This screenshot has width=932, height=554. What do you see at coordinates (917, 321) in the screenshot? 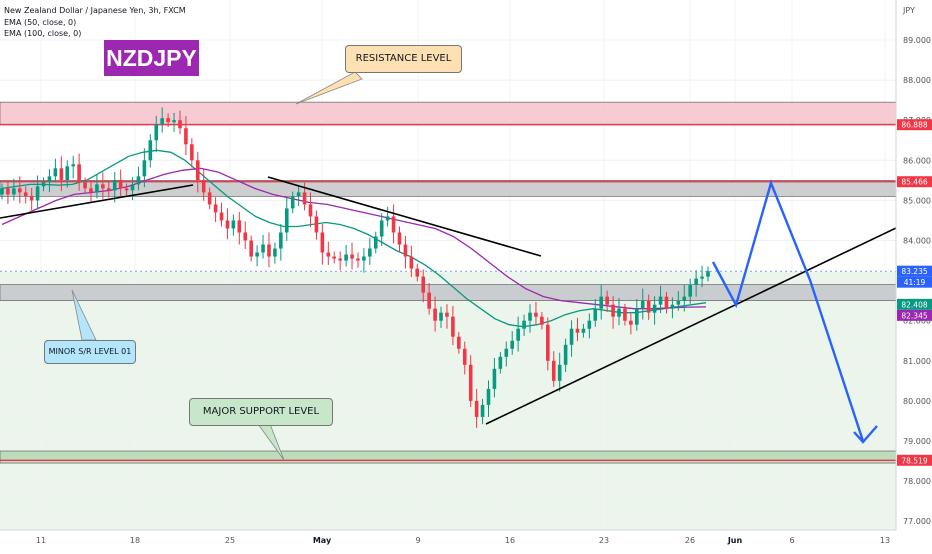
I see `y-tick-label: 82.000` at bounding box center [917, 321].